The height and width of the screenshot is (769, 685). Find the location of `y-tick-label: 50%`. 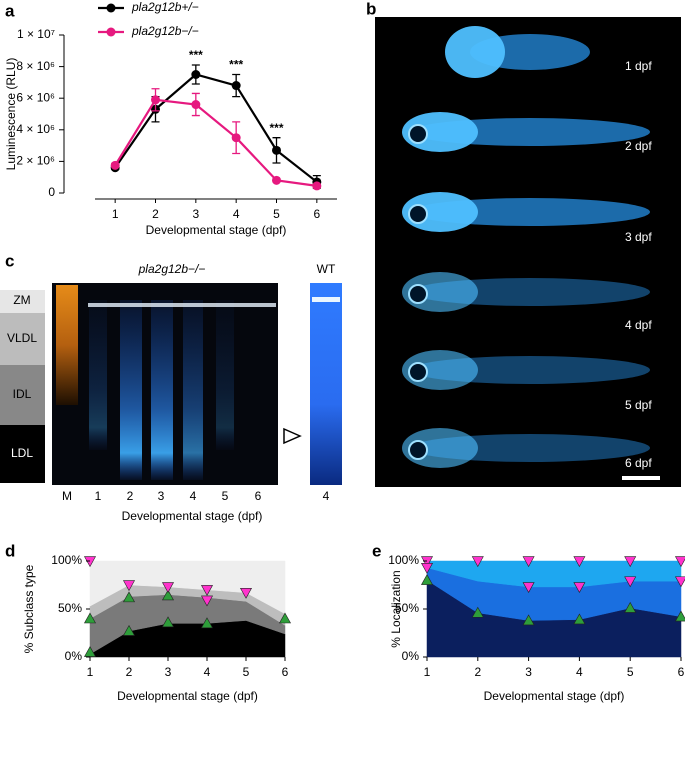

y-tick-label: 50% is located at coordinates (70, 608).